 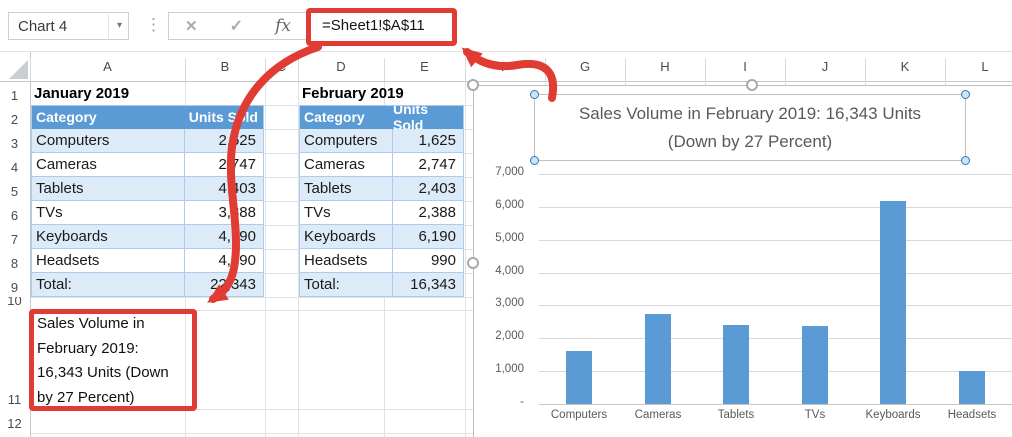 I want to click on column-header-E: E, so click(x=424, y=66).